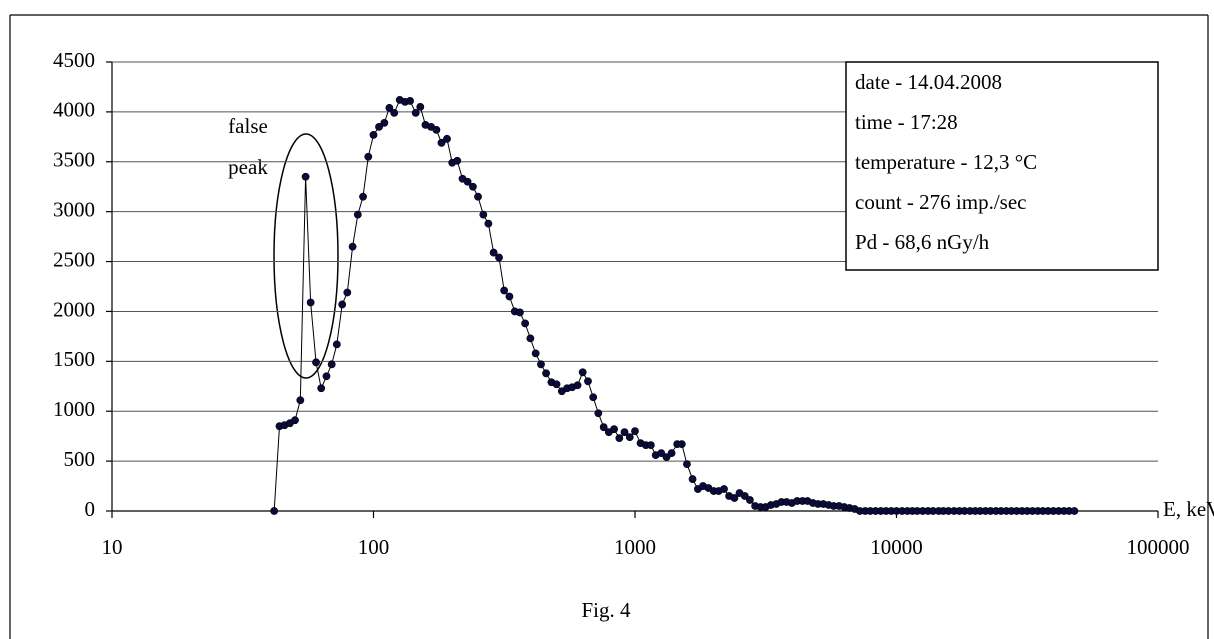  What do you see at coordinates (74, 110) in the screenshot?
I see `y-tick-label: 4000` at bounding box center [74, 110].